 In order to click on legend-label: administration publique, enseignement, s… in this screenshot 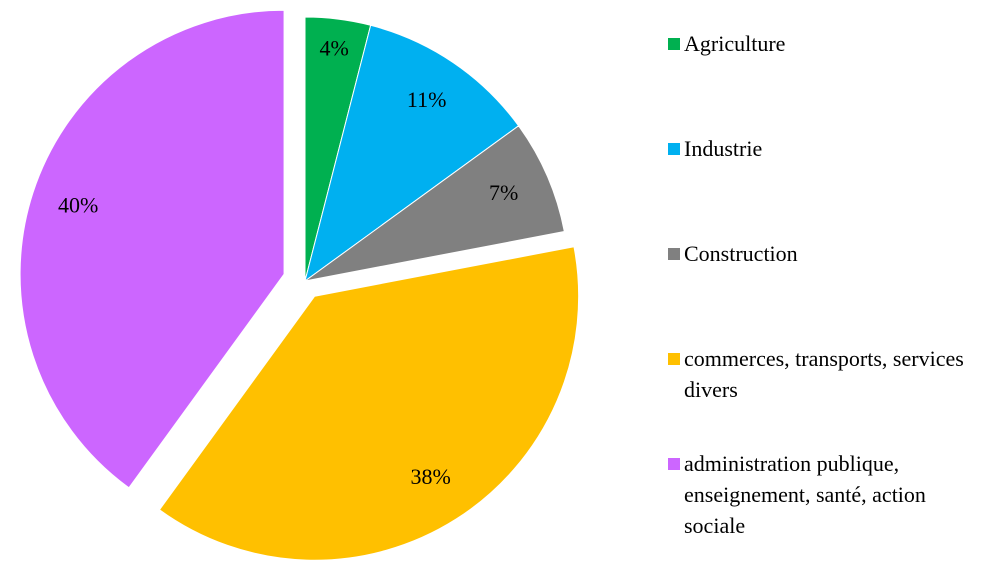, I will do `click(805, 494)`.